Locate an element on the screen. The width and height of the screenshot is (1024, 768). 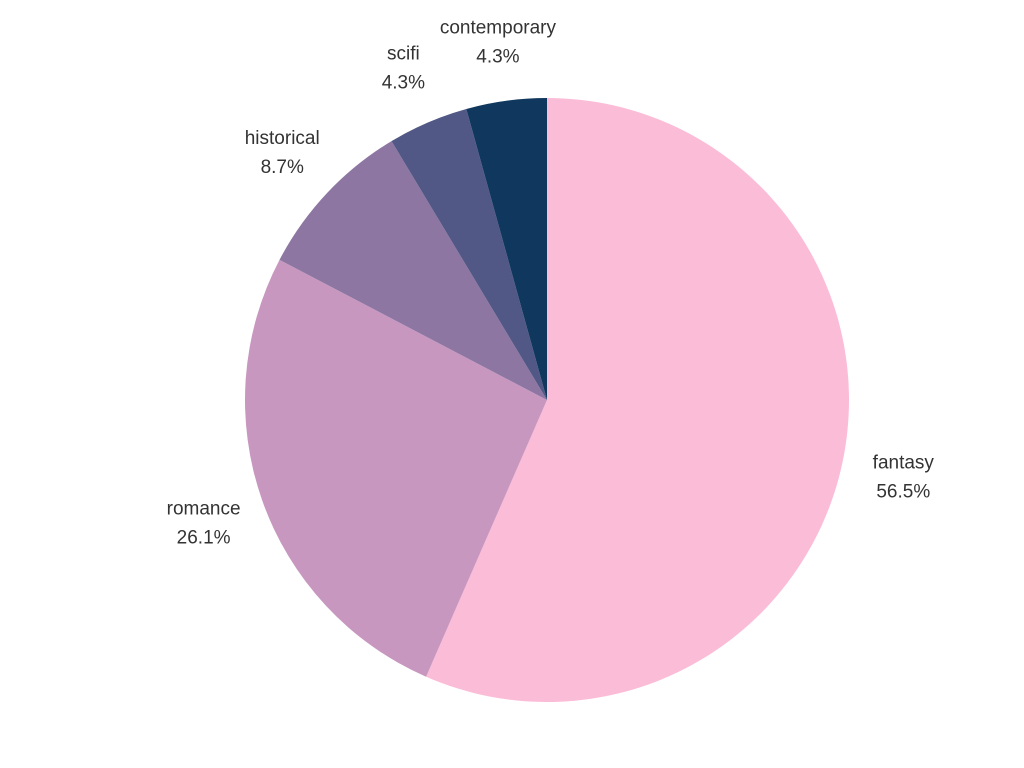
slice-label-fantasy: fantasy is located at coordinates (904, 462).